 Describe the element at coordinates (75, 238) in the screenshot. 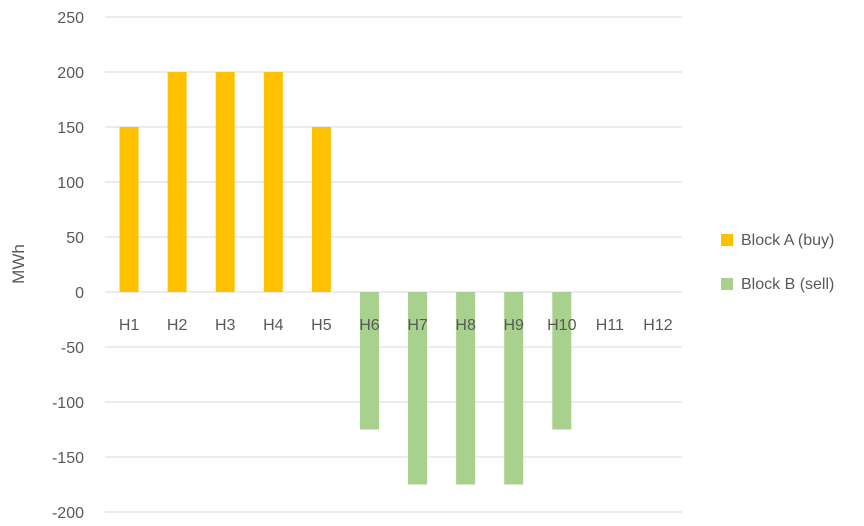

I see `y-tick-label: 50` at that location.